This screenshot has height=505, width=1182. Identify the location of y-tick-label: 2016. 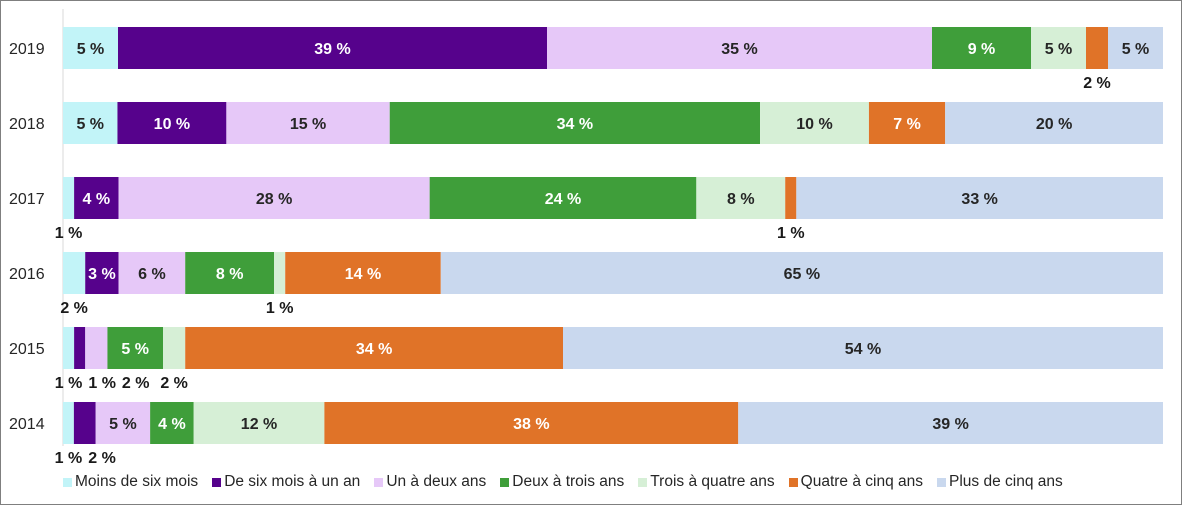
(27, 274).